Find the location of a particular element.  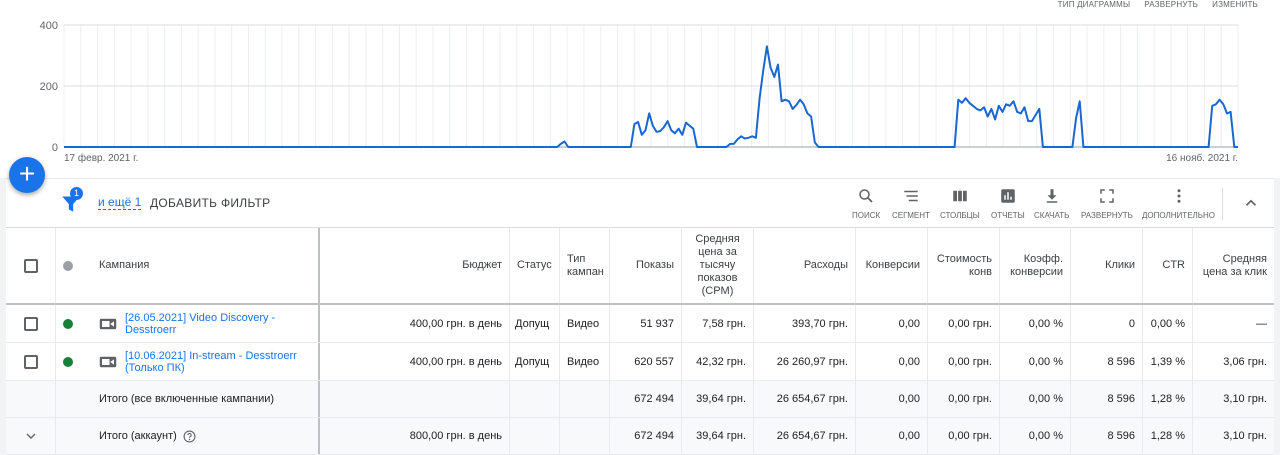

cost-cell: 393,70 грн. is located at coordinates (805, 323).